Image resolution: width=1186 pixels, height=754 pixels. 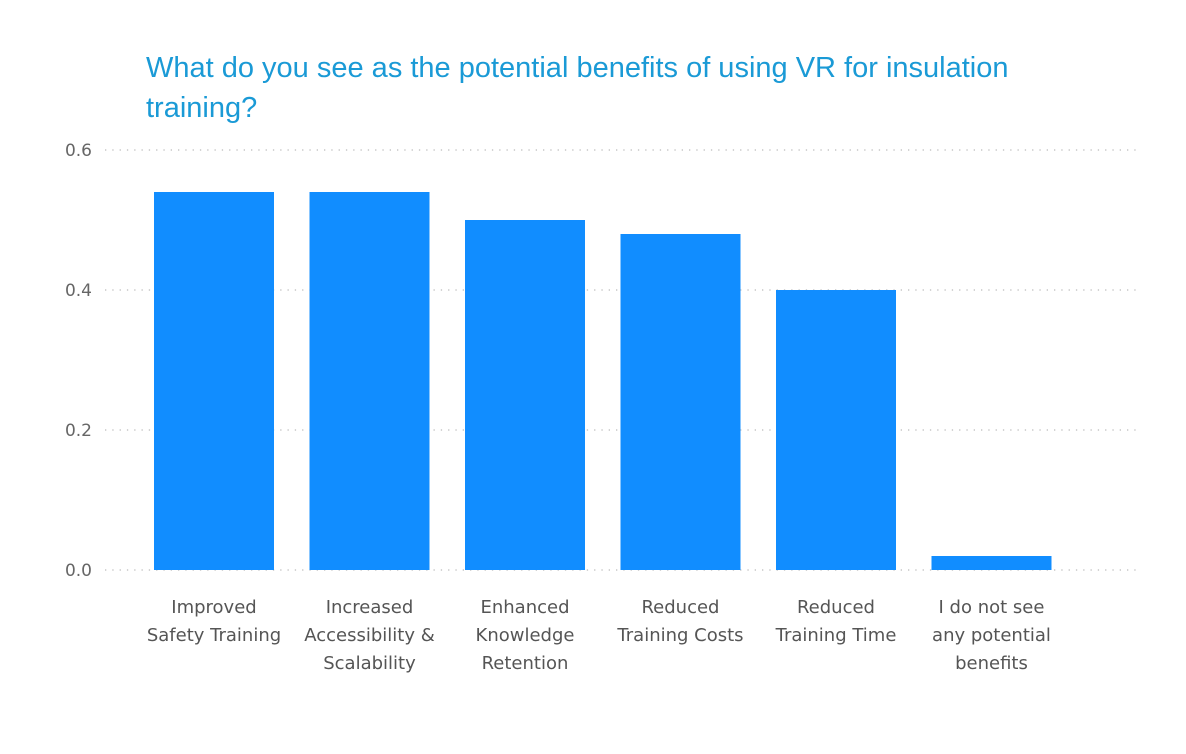 I want to click on x-tick-label: Retention, so click(x=525, y=663).